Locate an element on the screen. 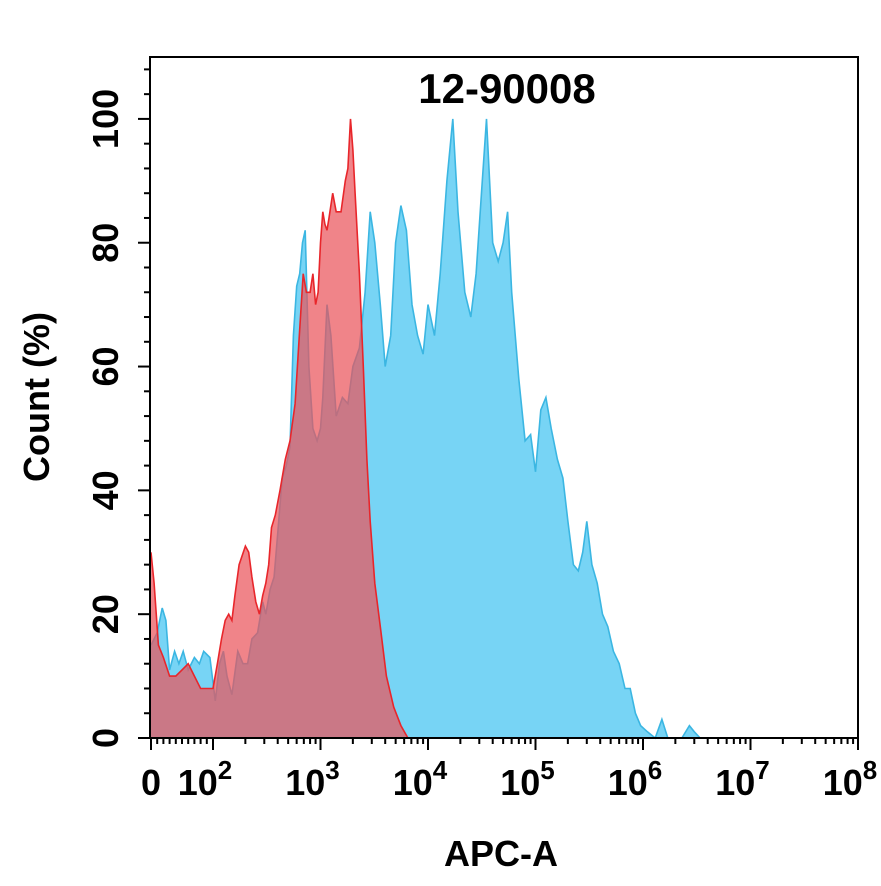 The width and height of the screenshot is (881, 886). x-tick-label: 10³ is located at coordinates (312, 779).